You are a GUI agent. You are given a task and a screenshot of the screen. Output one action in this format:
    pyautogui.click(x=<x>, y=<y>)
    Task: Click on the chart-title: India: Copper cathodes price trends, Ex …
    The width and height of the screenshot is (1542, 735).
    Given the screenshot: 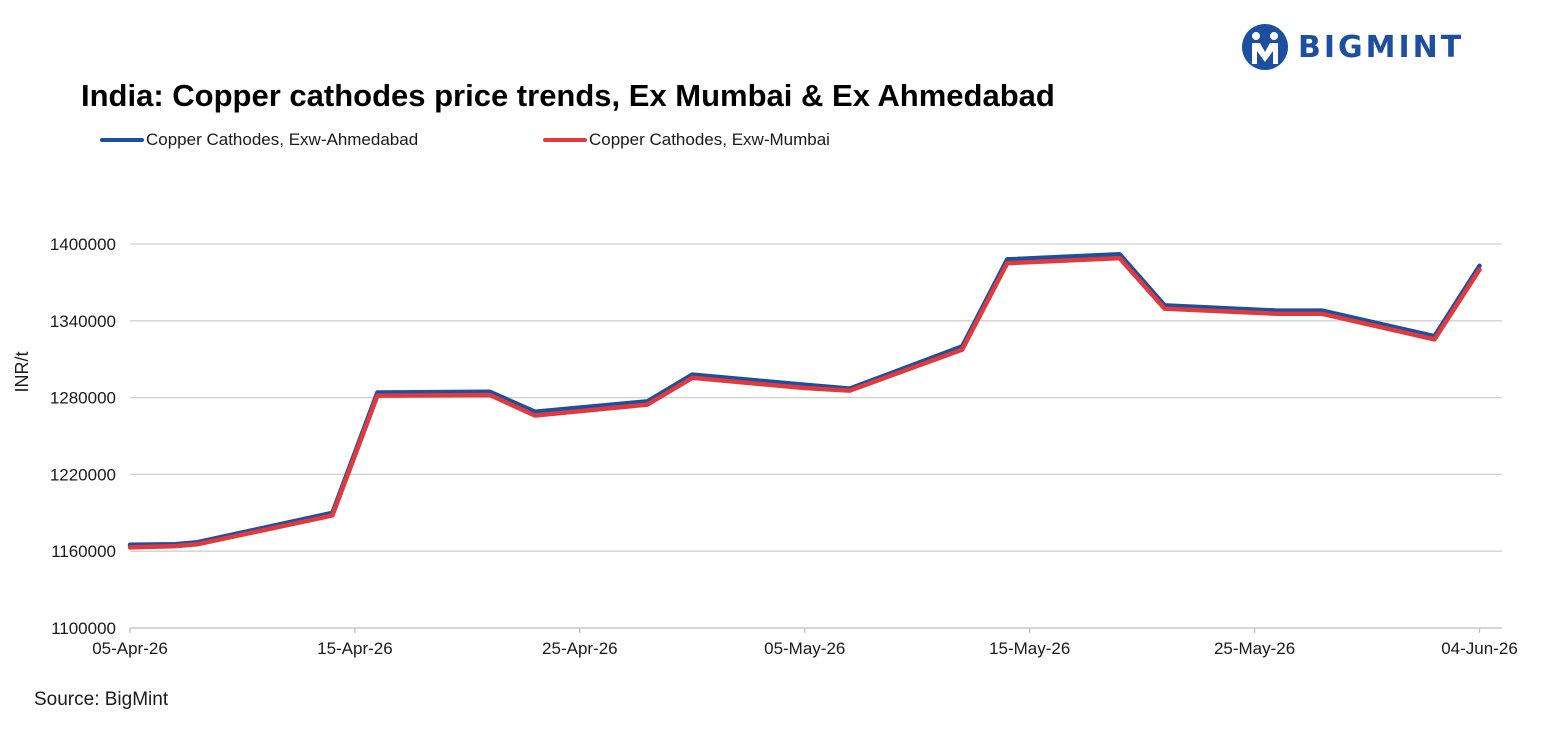 What is the action you would take?
    pyautogui.click(x=568, y=95)
    